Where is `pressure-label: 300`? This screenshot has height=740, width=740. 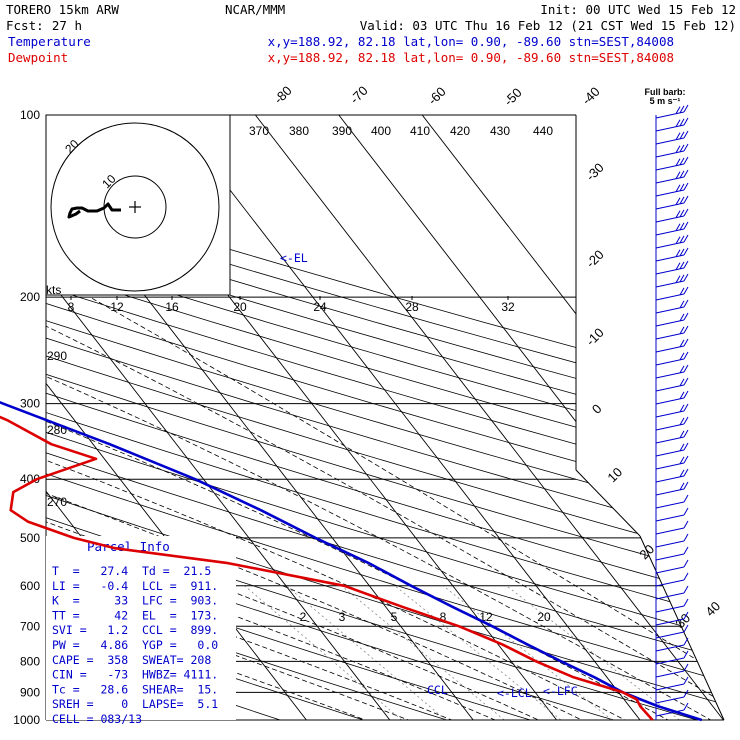 pressure-label: 300 is located at coordinates (30, 404).